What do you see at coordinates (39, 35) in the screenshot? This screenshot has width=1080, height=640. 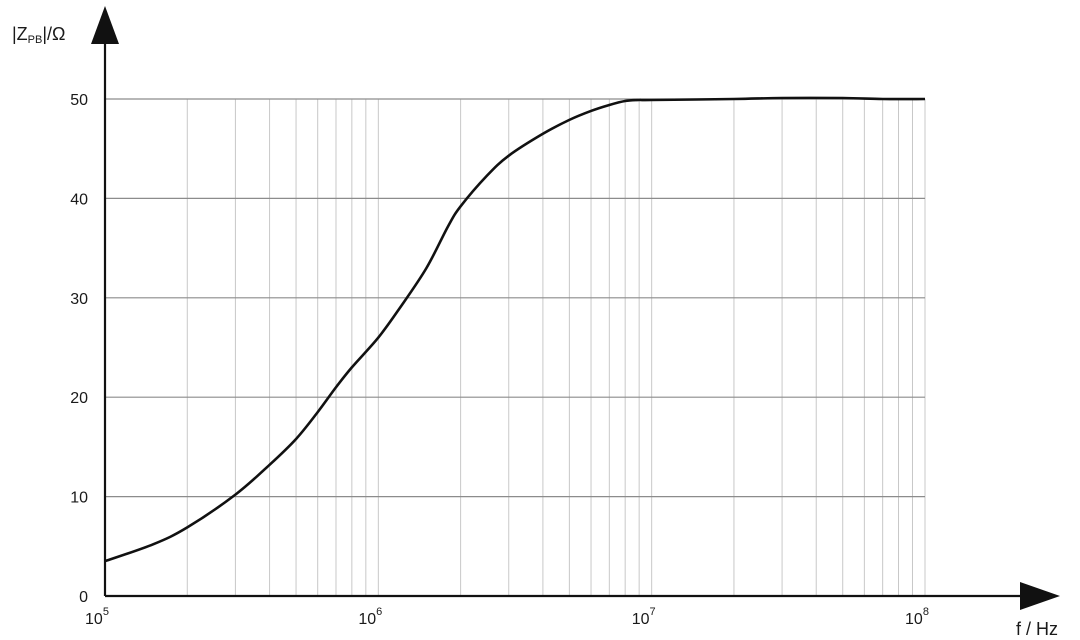 I see `y-axis-label: |ZPB|/Ω` at bounding box center [39, 35].